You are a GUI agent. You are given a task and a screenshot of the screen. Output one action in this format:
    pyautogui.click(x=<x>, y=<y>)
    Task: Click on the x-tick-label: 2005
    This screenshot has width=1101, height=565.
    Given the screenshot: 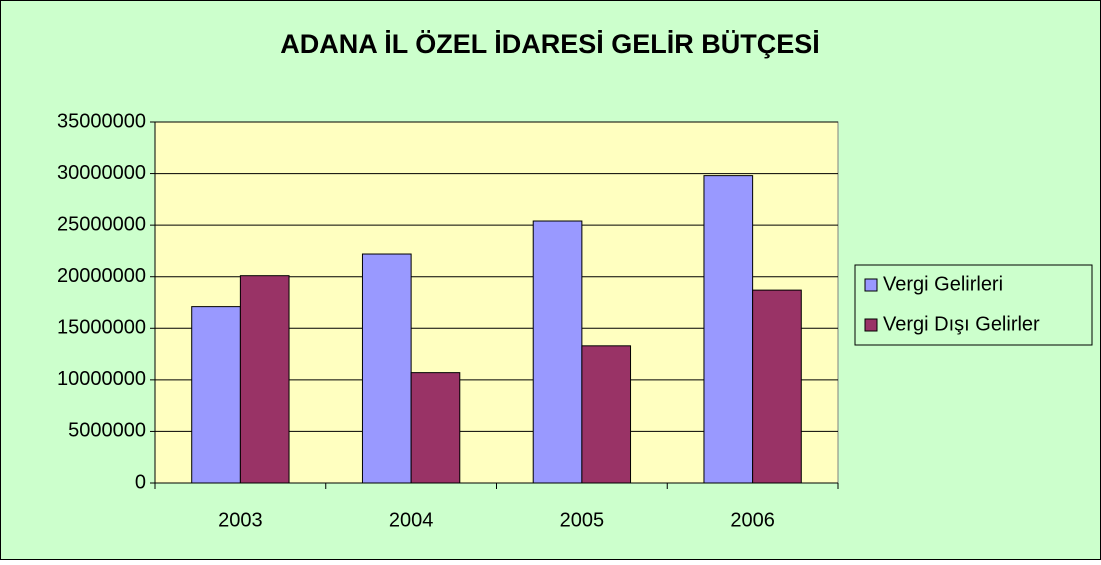 What is the action you would take?
    pyautogui.click(x=582, y=520)
    